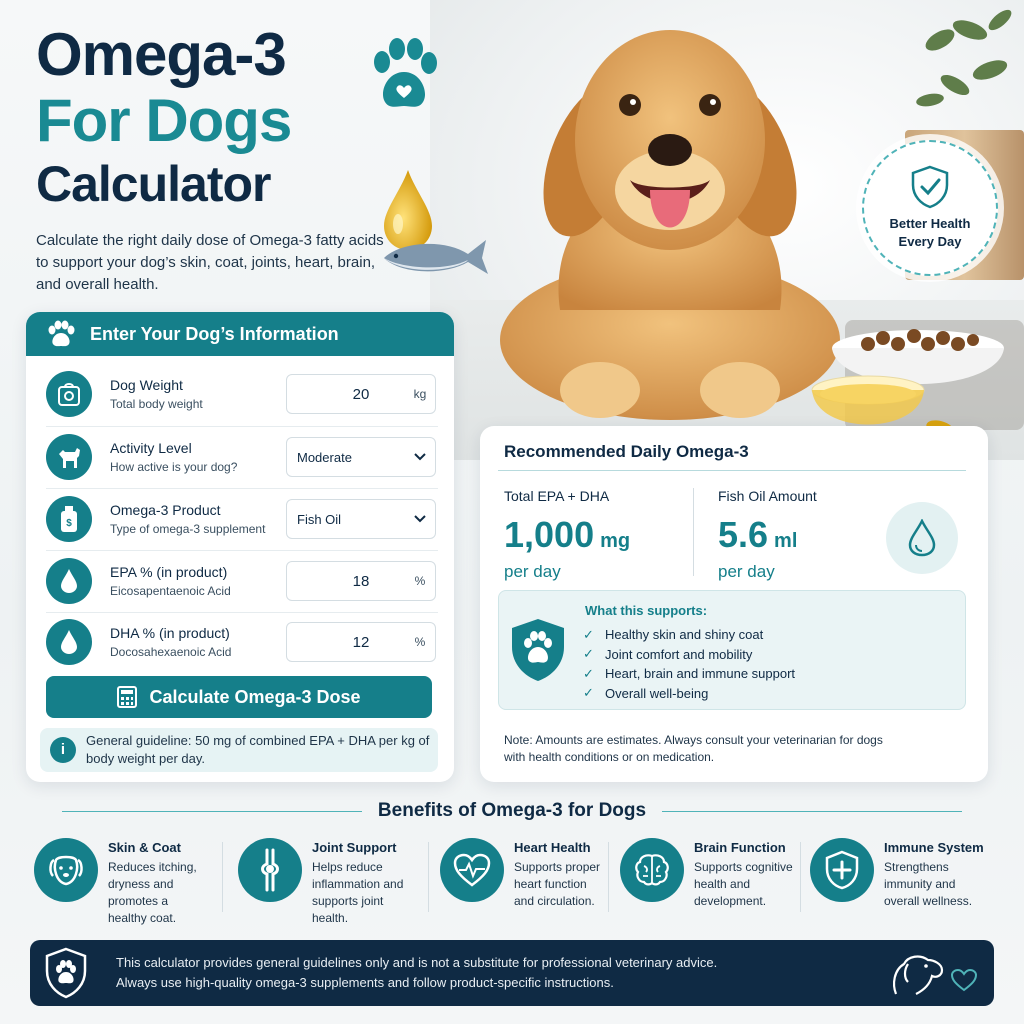 Image resolution: width=1024 pixels, height=1024 pixels. What do you see at coordinates (164, 117) in the screenshot?
I see `page-title: Omega-3 For Dogs Calculator` at bounding box center [164, 117].